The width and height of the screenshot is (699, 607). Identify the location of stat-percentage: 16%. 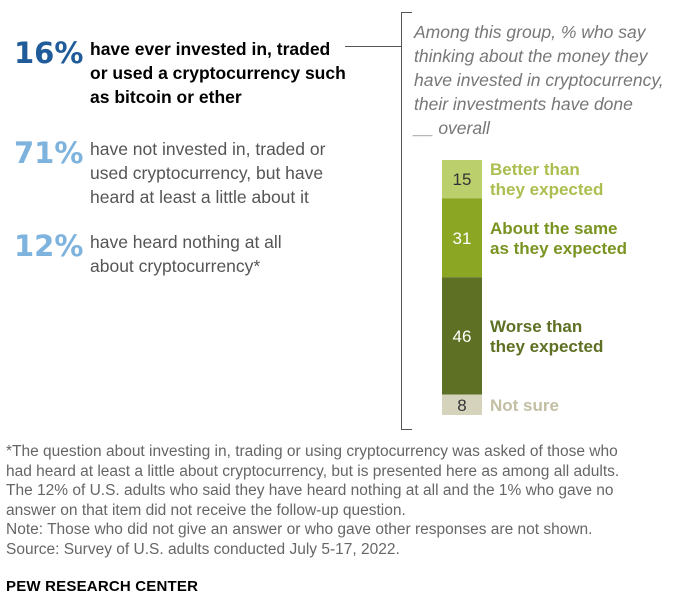
(49, 53).